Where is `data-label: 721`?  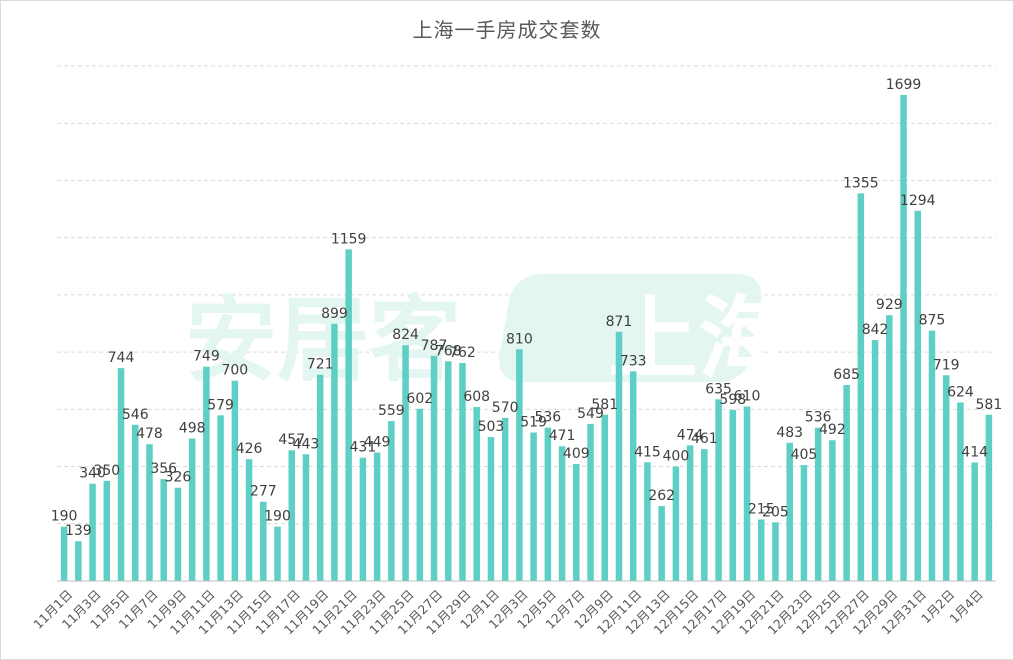
data-label: 721 is located at coordinates (320, 365).